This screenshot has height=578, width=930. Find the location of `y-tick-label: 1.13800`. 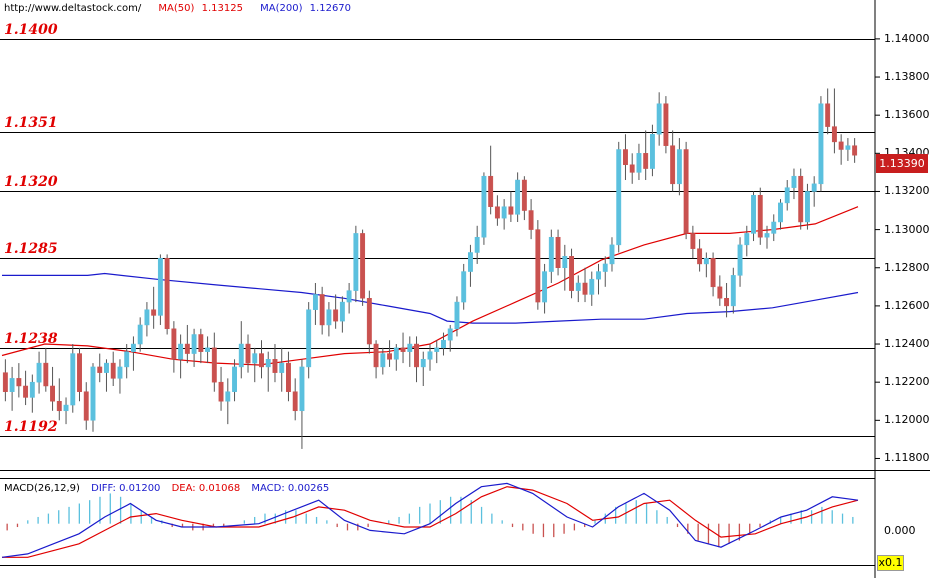

y-tick-label: 1.13800 is located at coordinates (907, 77).